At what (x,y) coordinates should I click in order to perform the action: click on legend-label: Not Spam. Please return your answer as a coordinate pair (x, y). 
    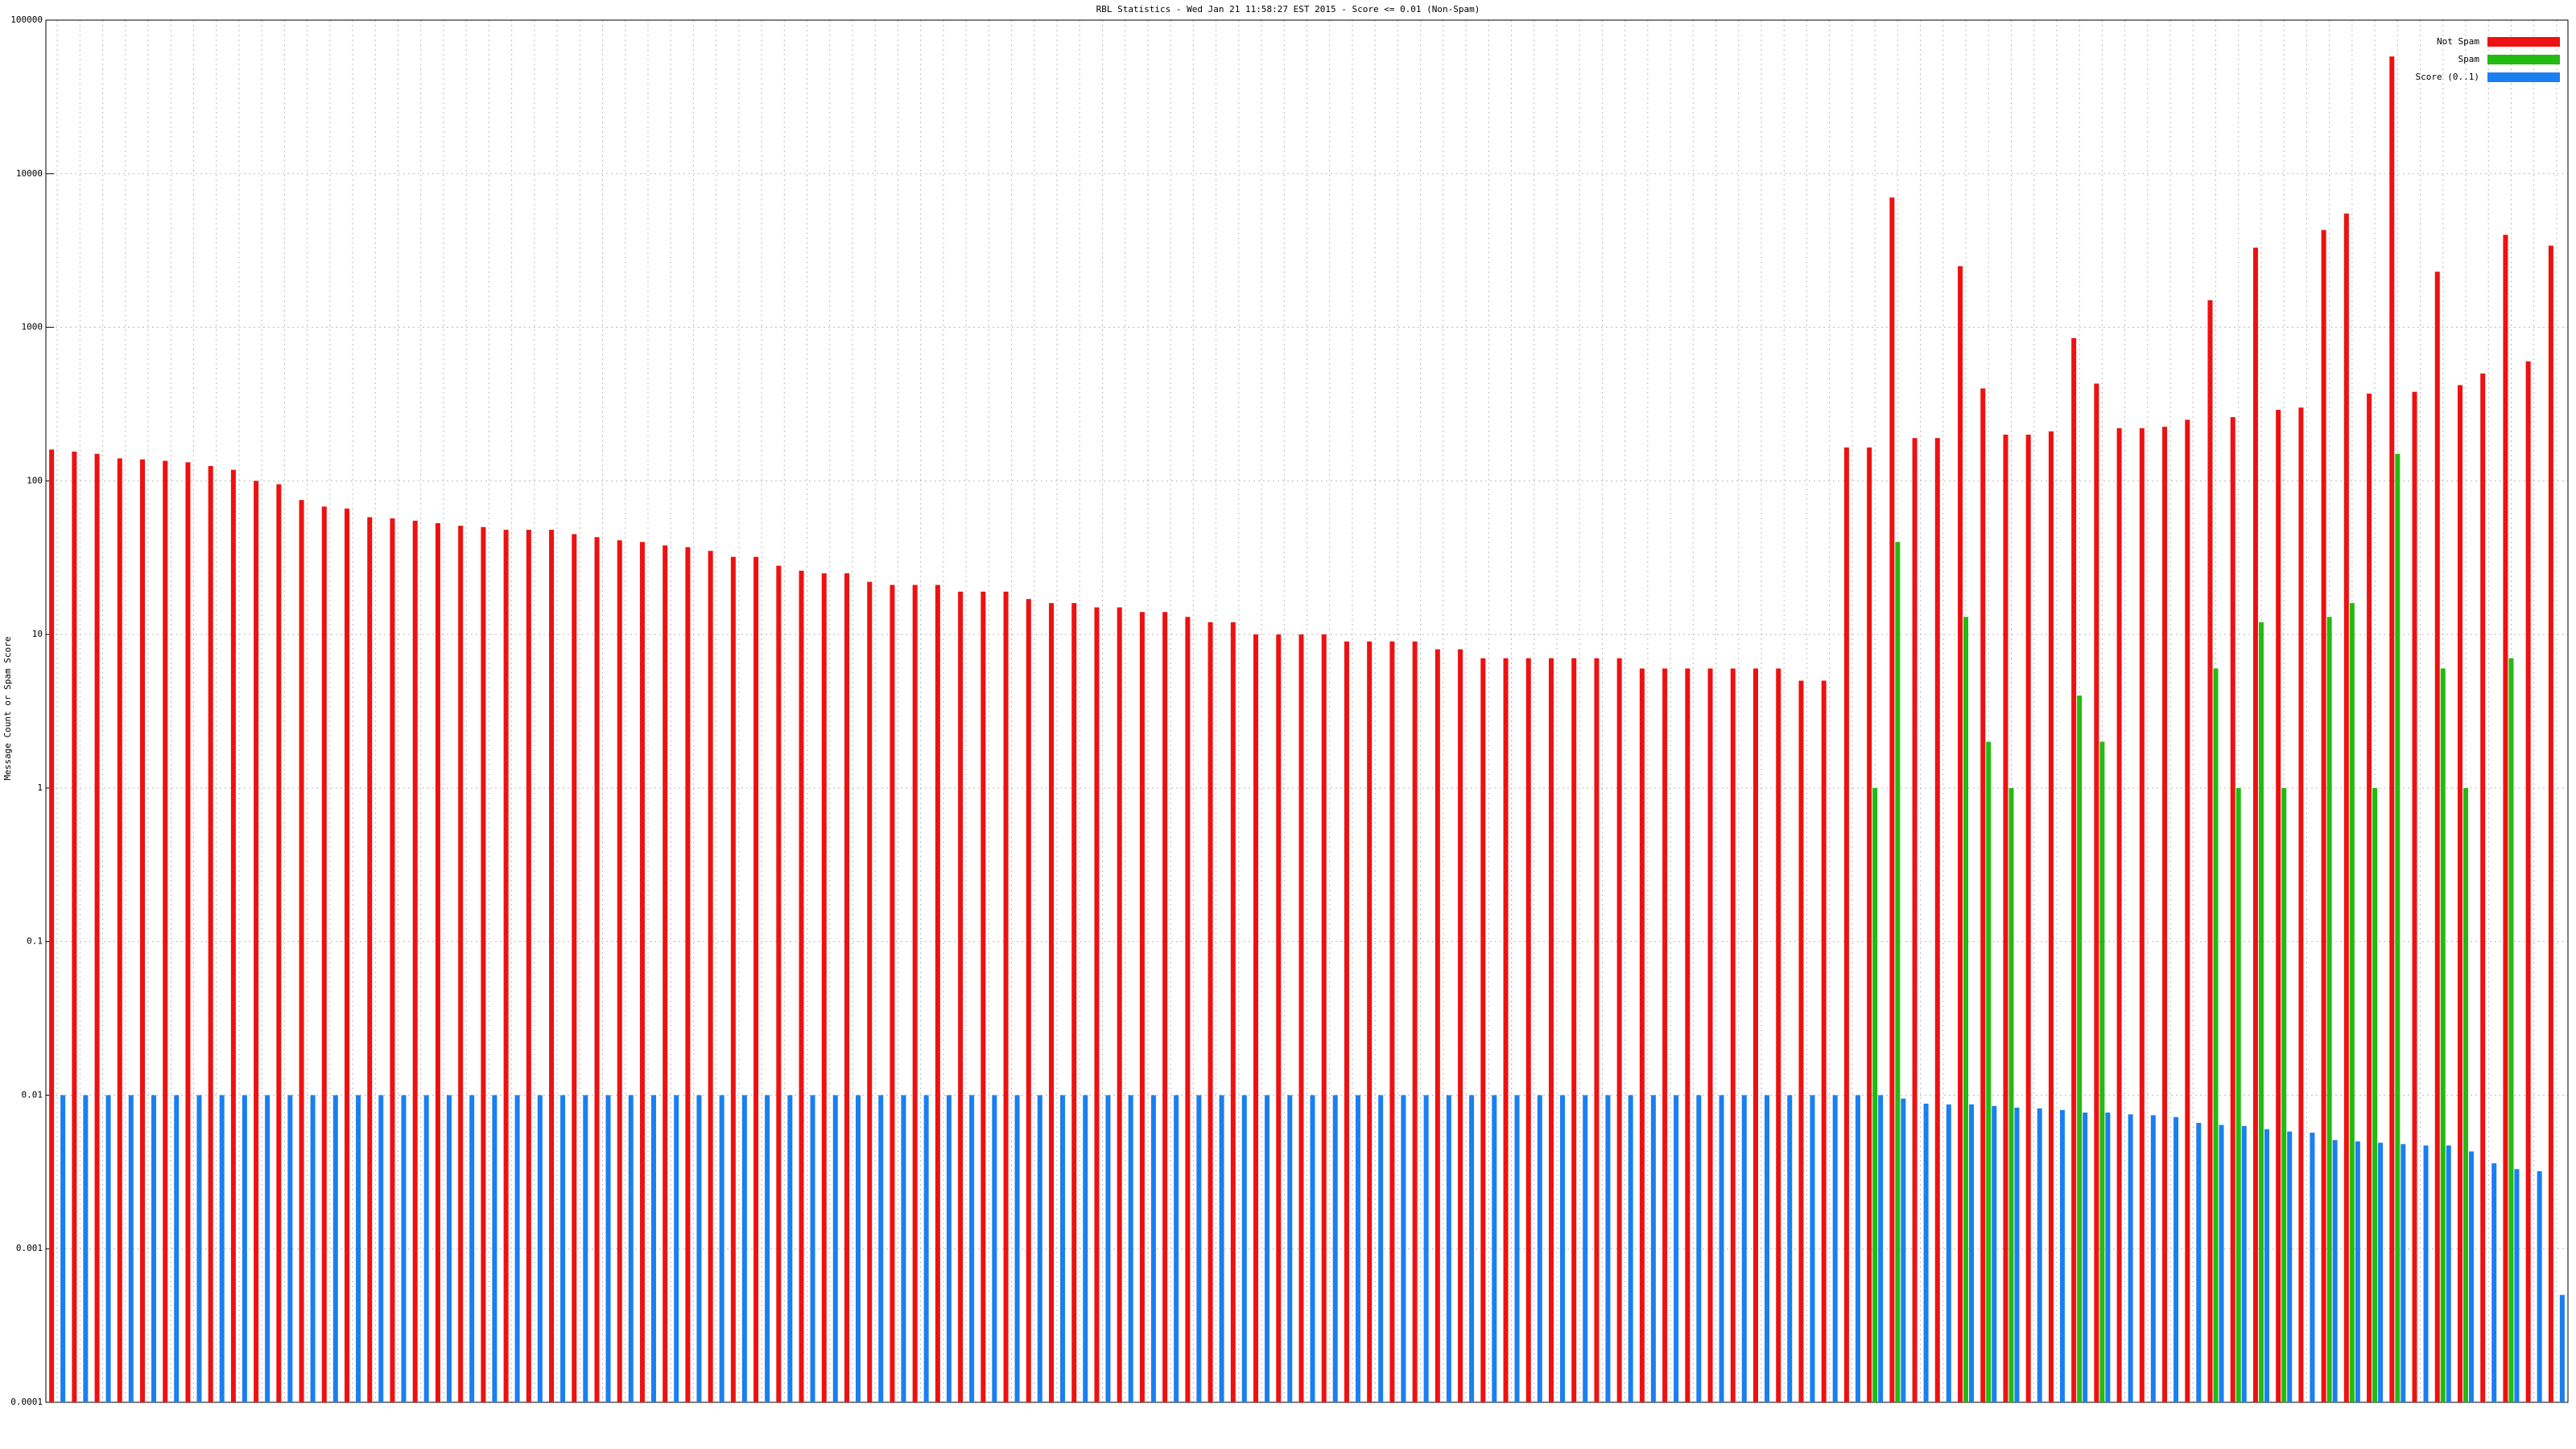
    Looking at the image, I should click on (2458, 41).